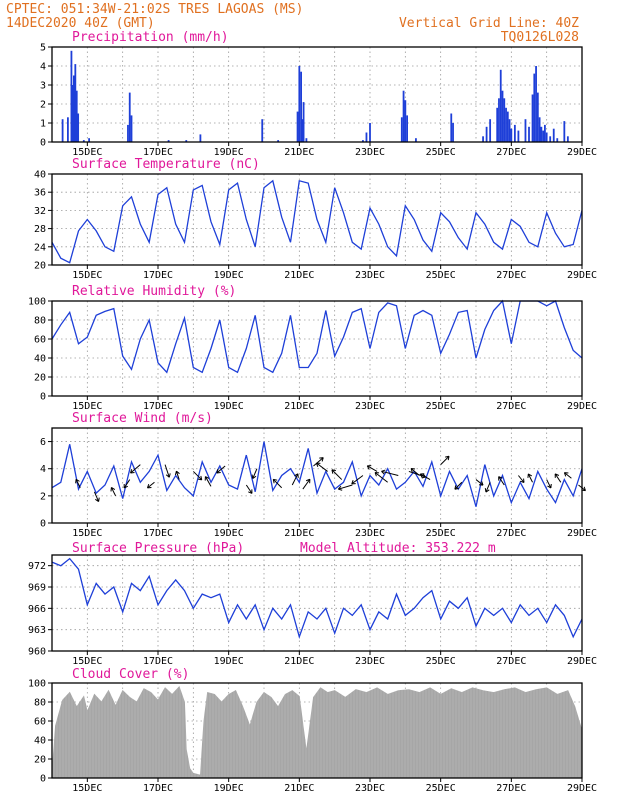 The image size is (618, 800). Describe the element at coordinates (37, 630) in the screenshot. I see `y-tick-label: 963` at that location.